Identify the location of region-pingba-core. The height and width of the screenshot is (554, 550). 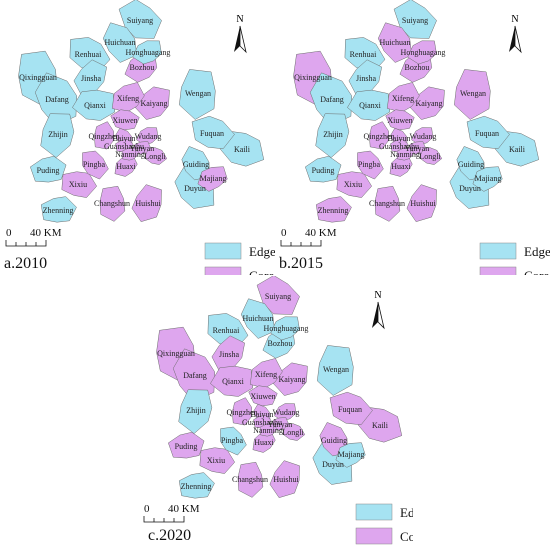
(95, 165).